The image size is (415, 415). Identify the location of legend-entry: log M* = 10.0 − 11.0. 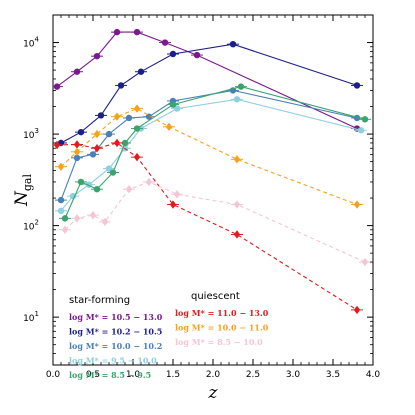
(222, 328).